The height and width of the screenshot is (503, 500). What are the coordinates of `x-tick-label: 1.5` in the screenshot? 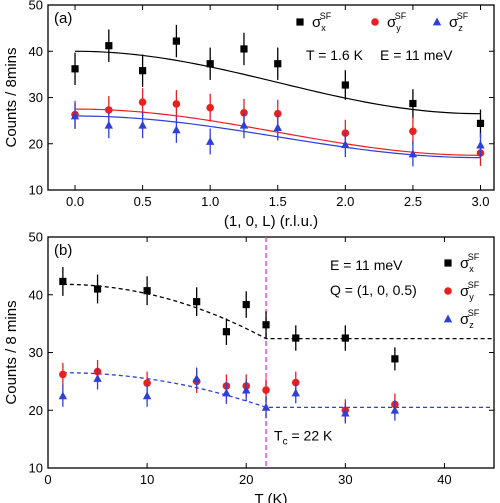 It's located at (278, 201).